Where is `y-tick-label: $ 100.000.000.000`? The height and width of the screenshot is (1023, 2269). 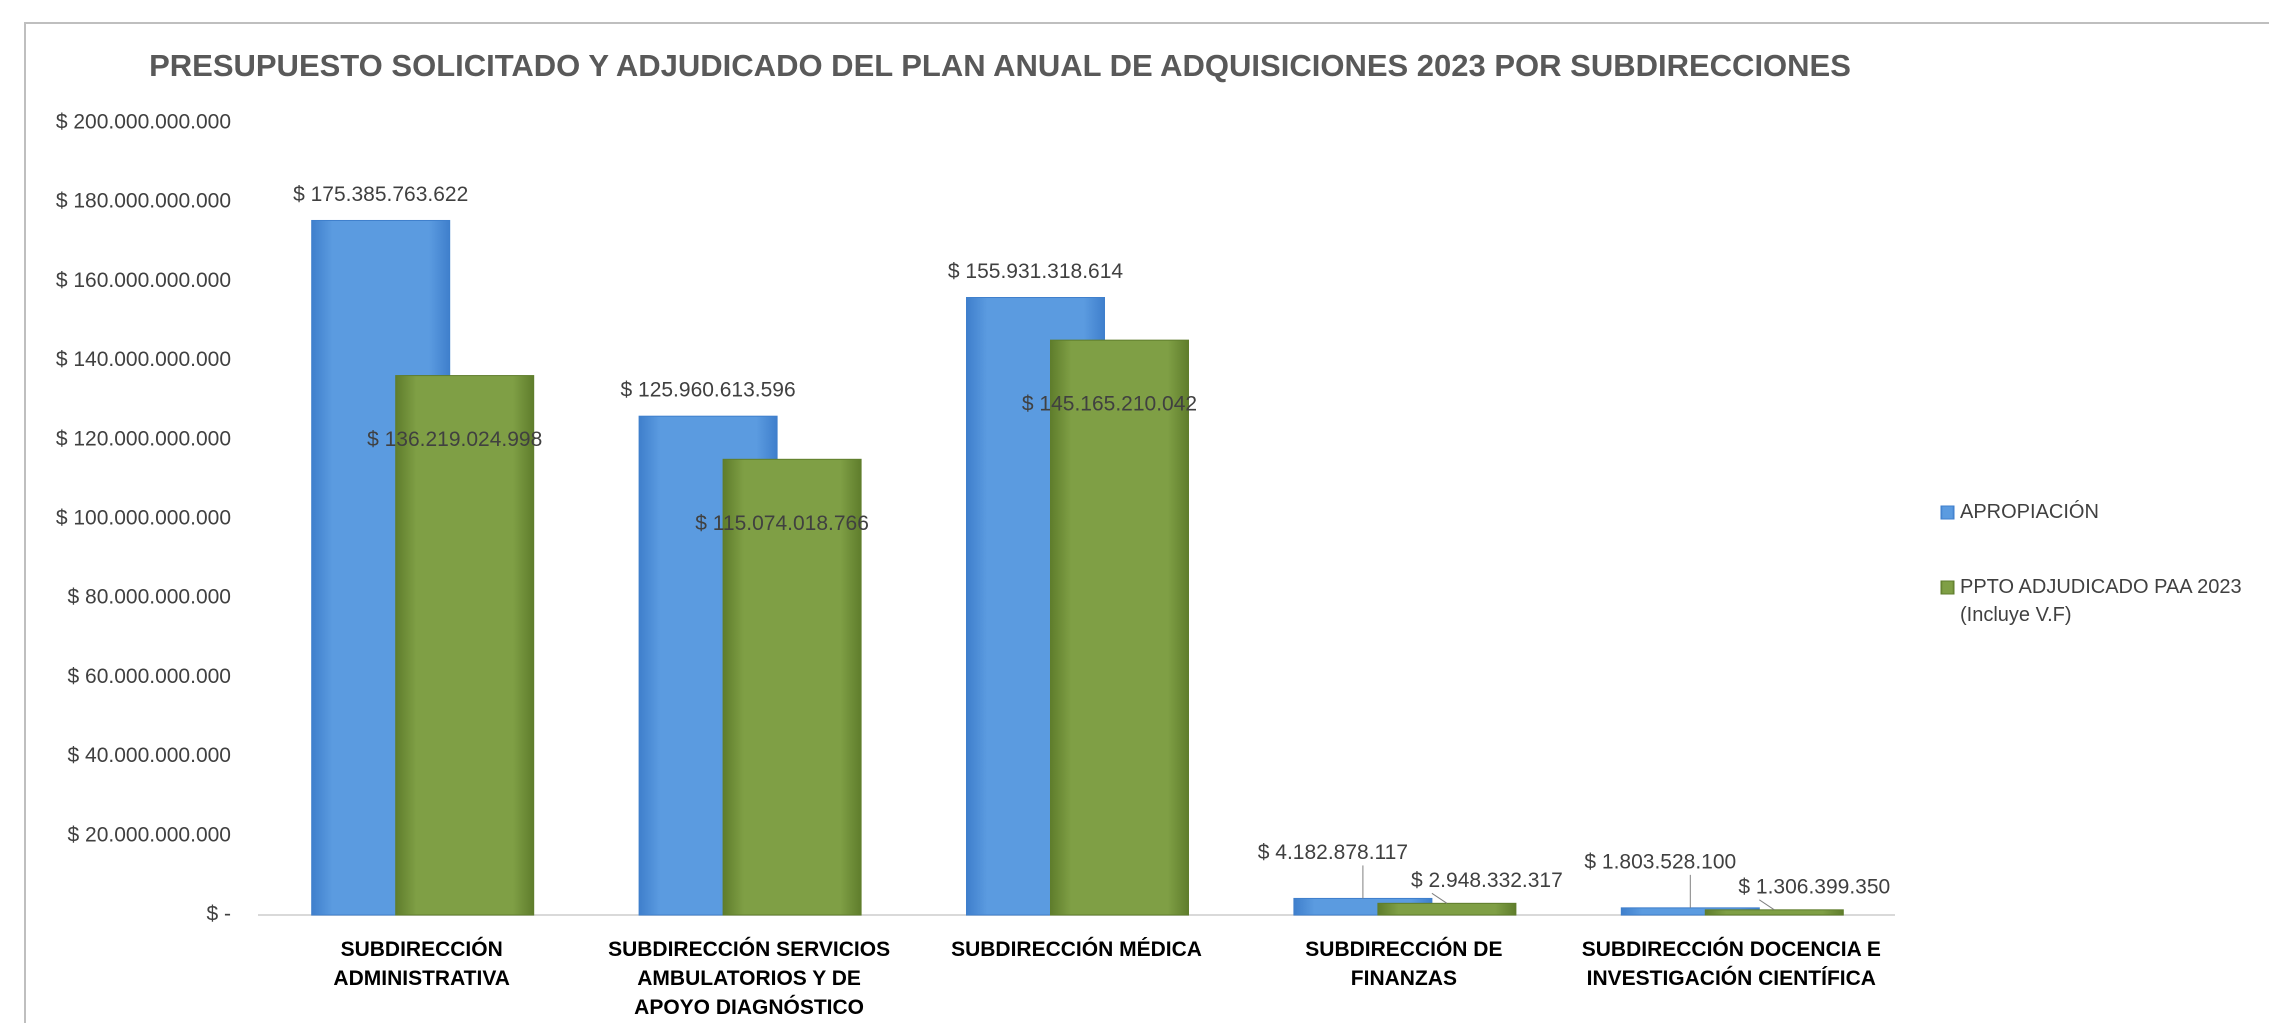
y-tick-label: $ 100.000.000.000 is located at coordinates (143, 518).